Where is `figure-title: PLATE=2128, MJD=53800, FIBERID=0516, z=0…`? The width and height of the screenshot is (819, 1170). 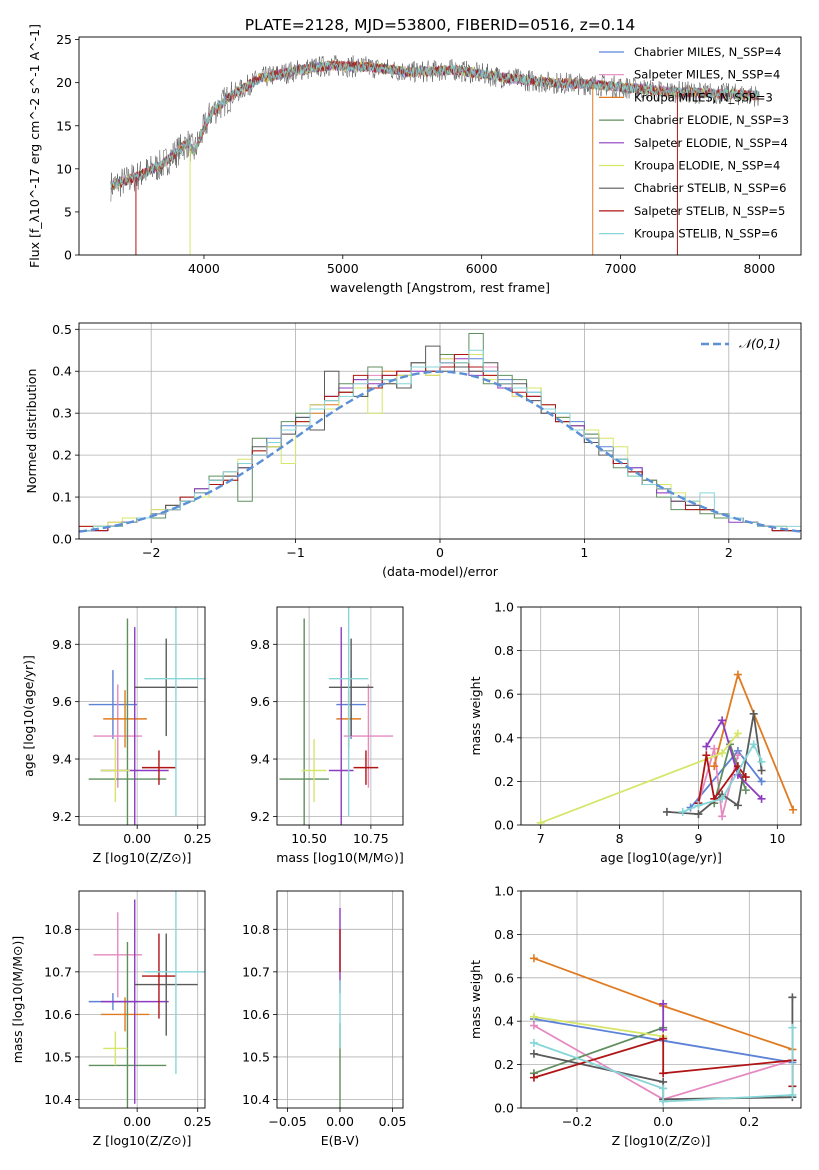 figure-title: PLATE=2128, MJD=53800, FIBERID=0516, z=0… is located at coordinates (440, 25).